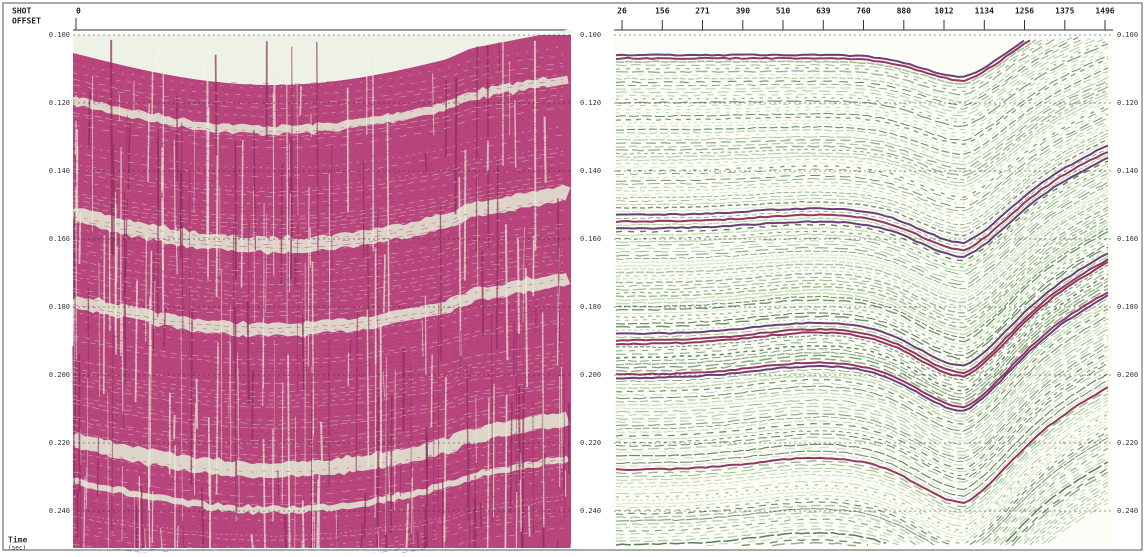 Image resolution: width=1145 pixels, height=557 pixels. I want to click on left-top-label: 0, so click(78, 11).